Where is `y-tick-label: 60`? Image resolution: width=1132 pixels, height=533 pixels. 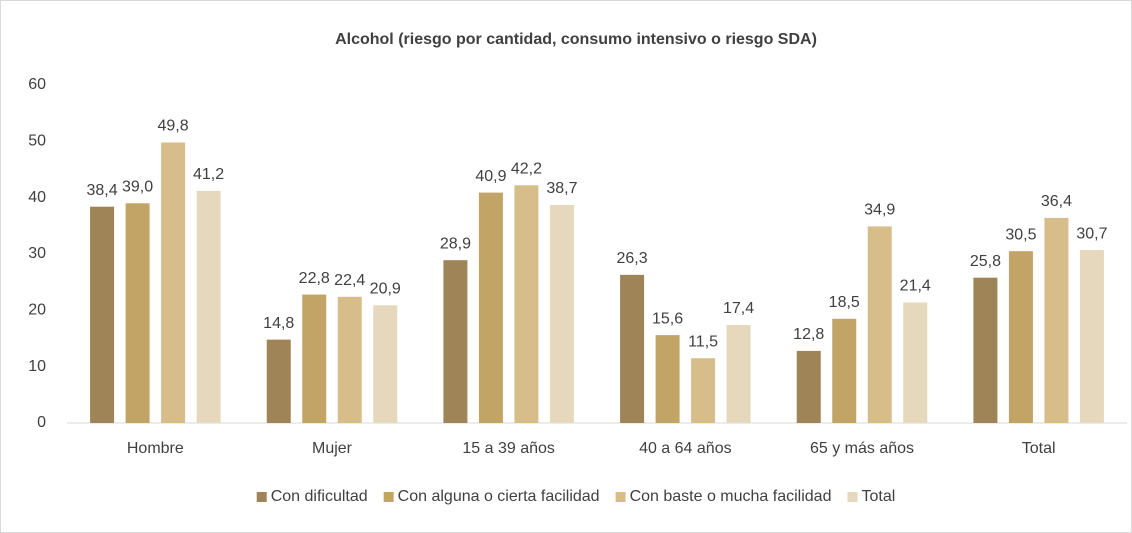
y-tick-label: 60 is located at coordinates (37, 84).